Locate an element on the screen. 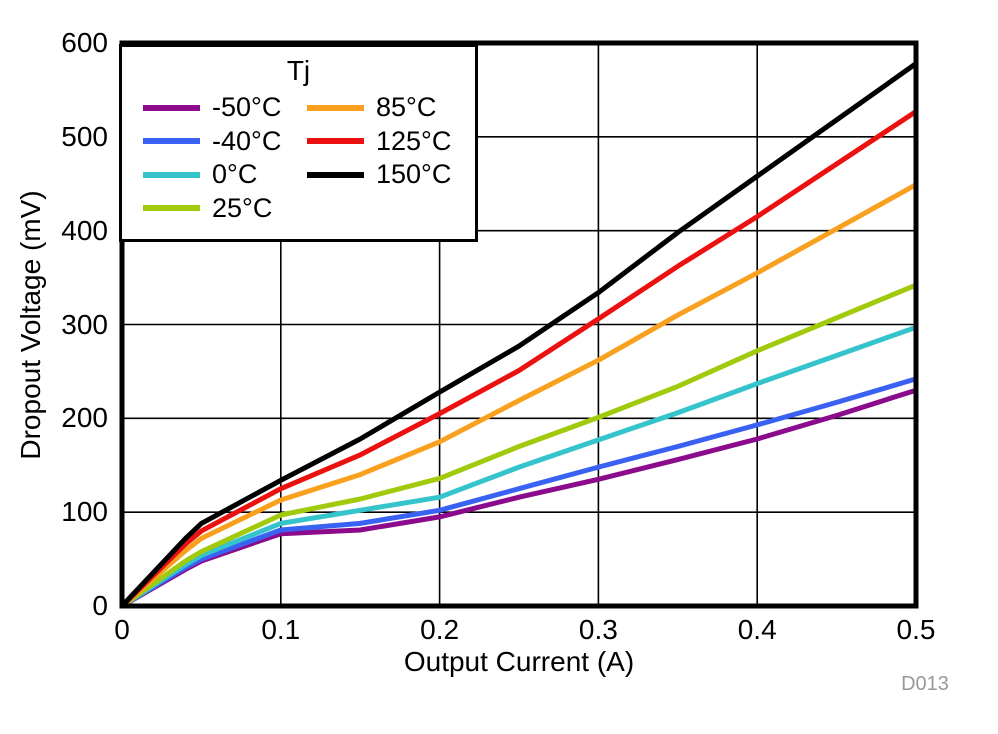  x-tick-label: 0.5 is located at coordinates (916, 629).